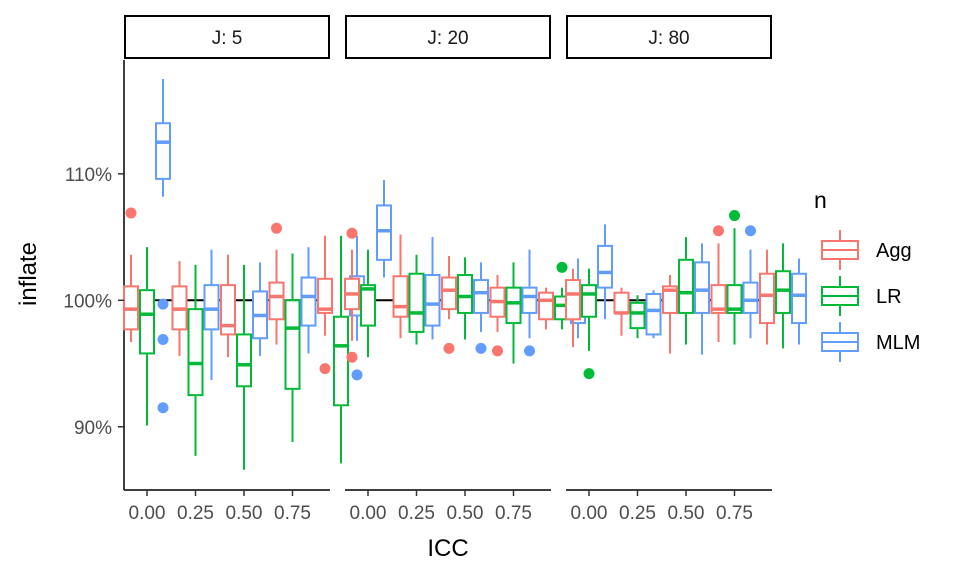  Describe the element at coordinates (840, 296) in the screenshot. I see `legend-key-lr` at that location.